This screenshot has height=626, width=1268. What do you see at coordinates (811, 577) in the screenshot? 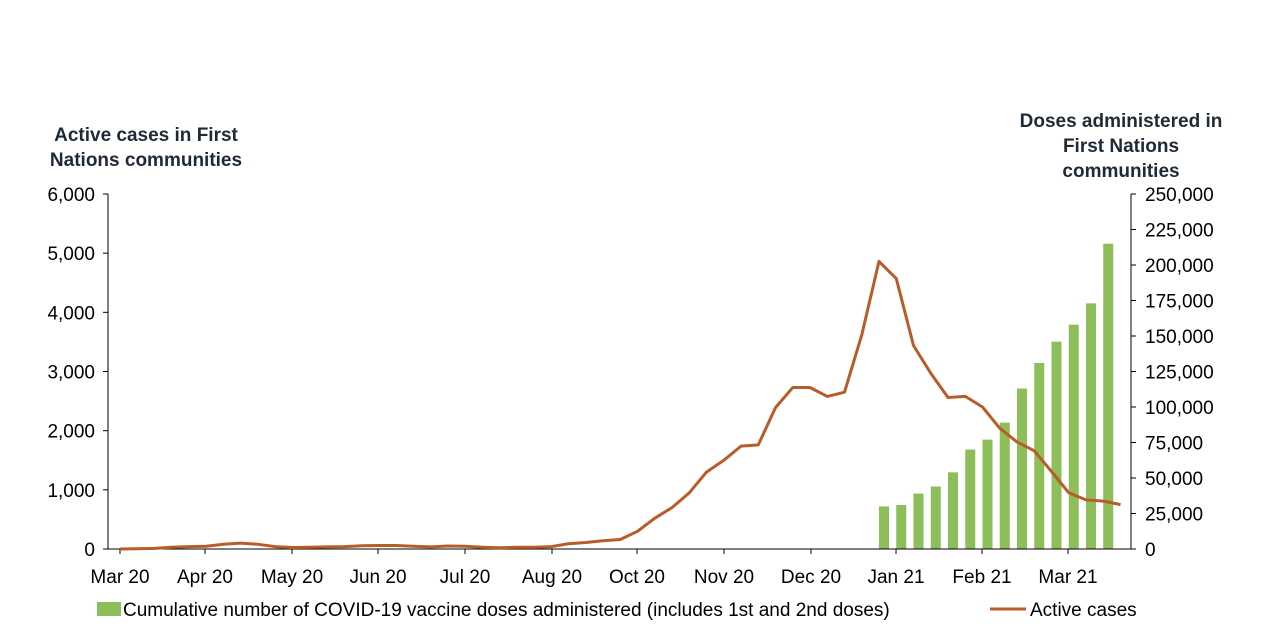
I see `x-tick-label: Dec 20` at bounding box center [811, 577].